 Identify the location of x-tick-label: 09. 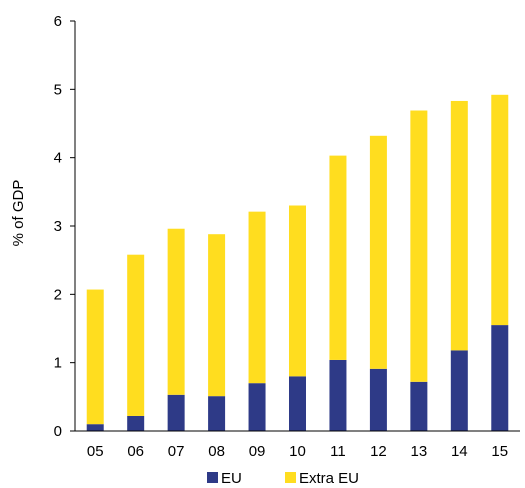
(257, 451).